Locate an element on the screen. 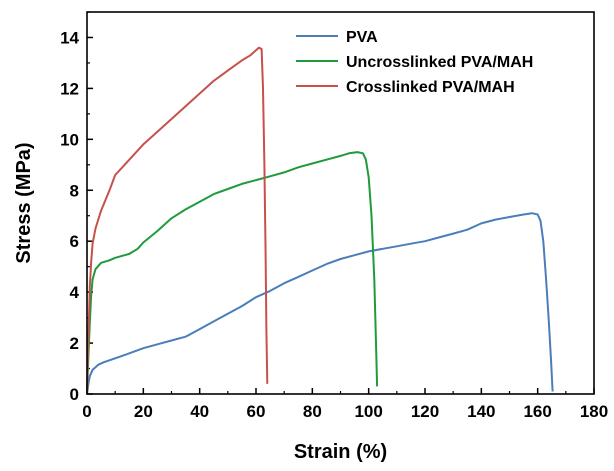 The height and width of the screenshot is (471, 614). x-tick-label: 160 is located at coordinates (537, 411).